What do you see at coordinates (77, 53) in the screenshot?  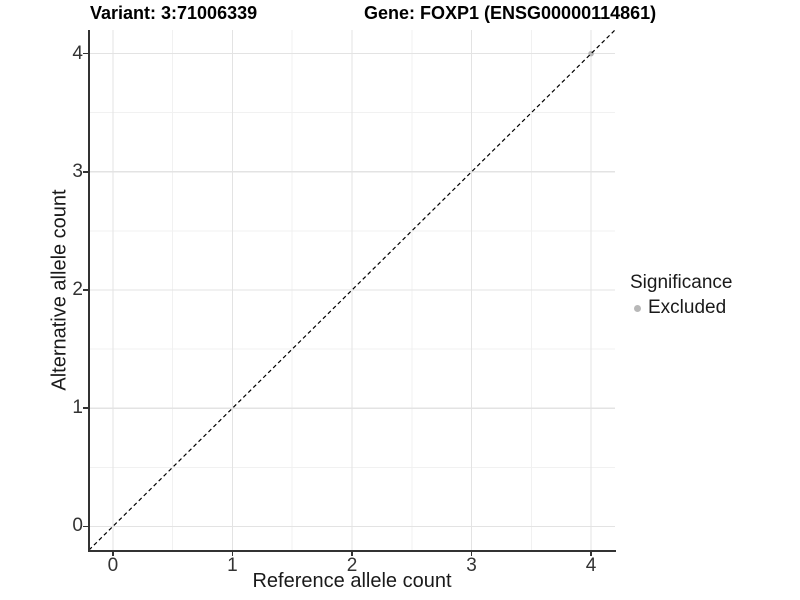 I see `y-tick-label: 4` at bounding box center [77, 53].